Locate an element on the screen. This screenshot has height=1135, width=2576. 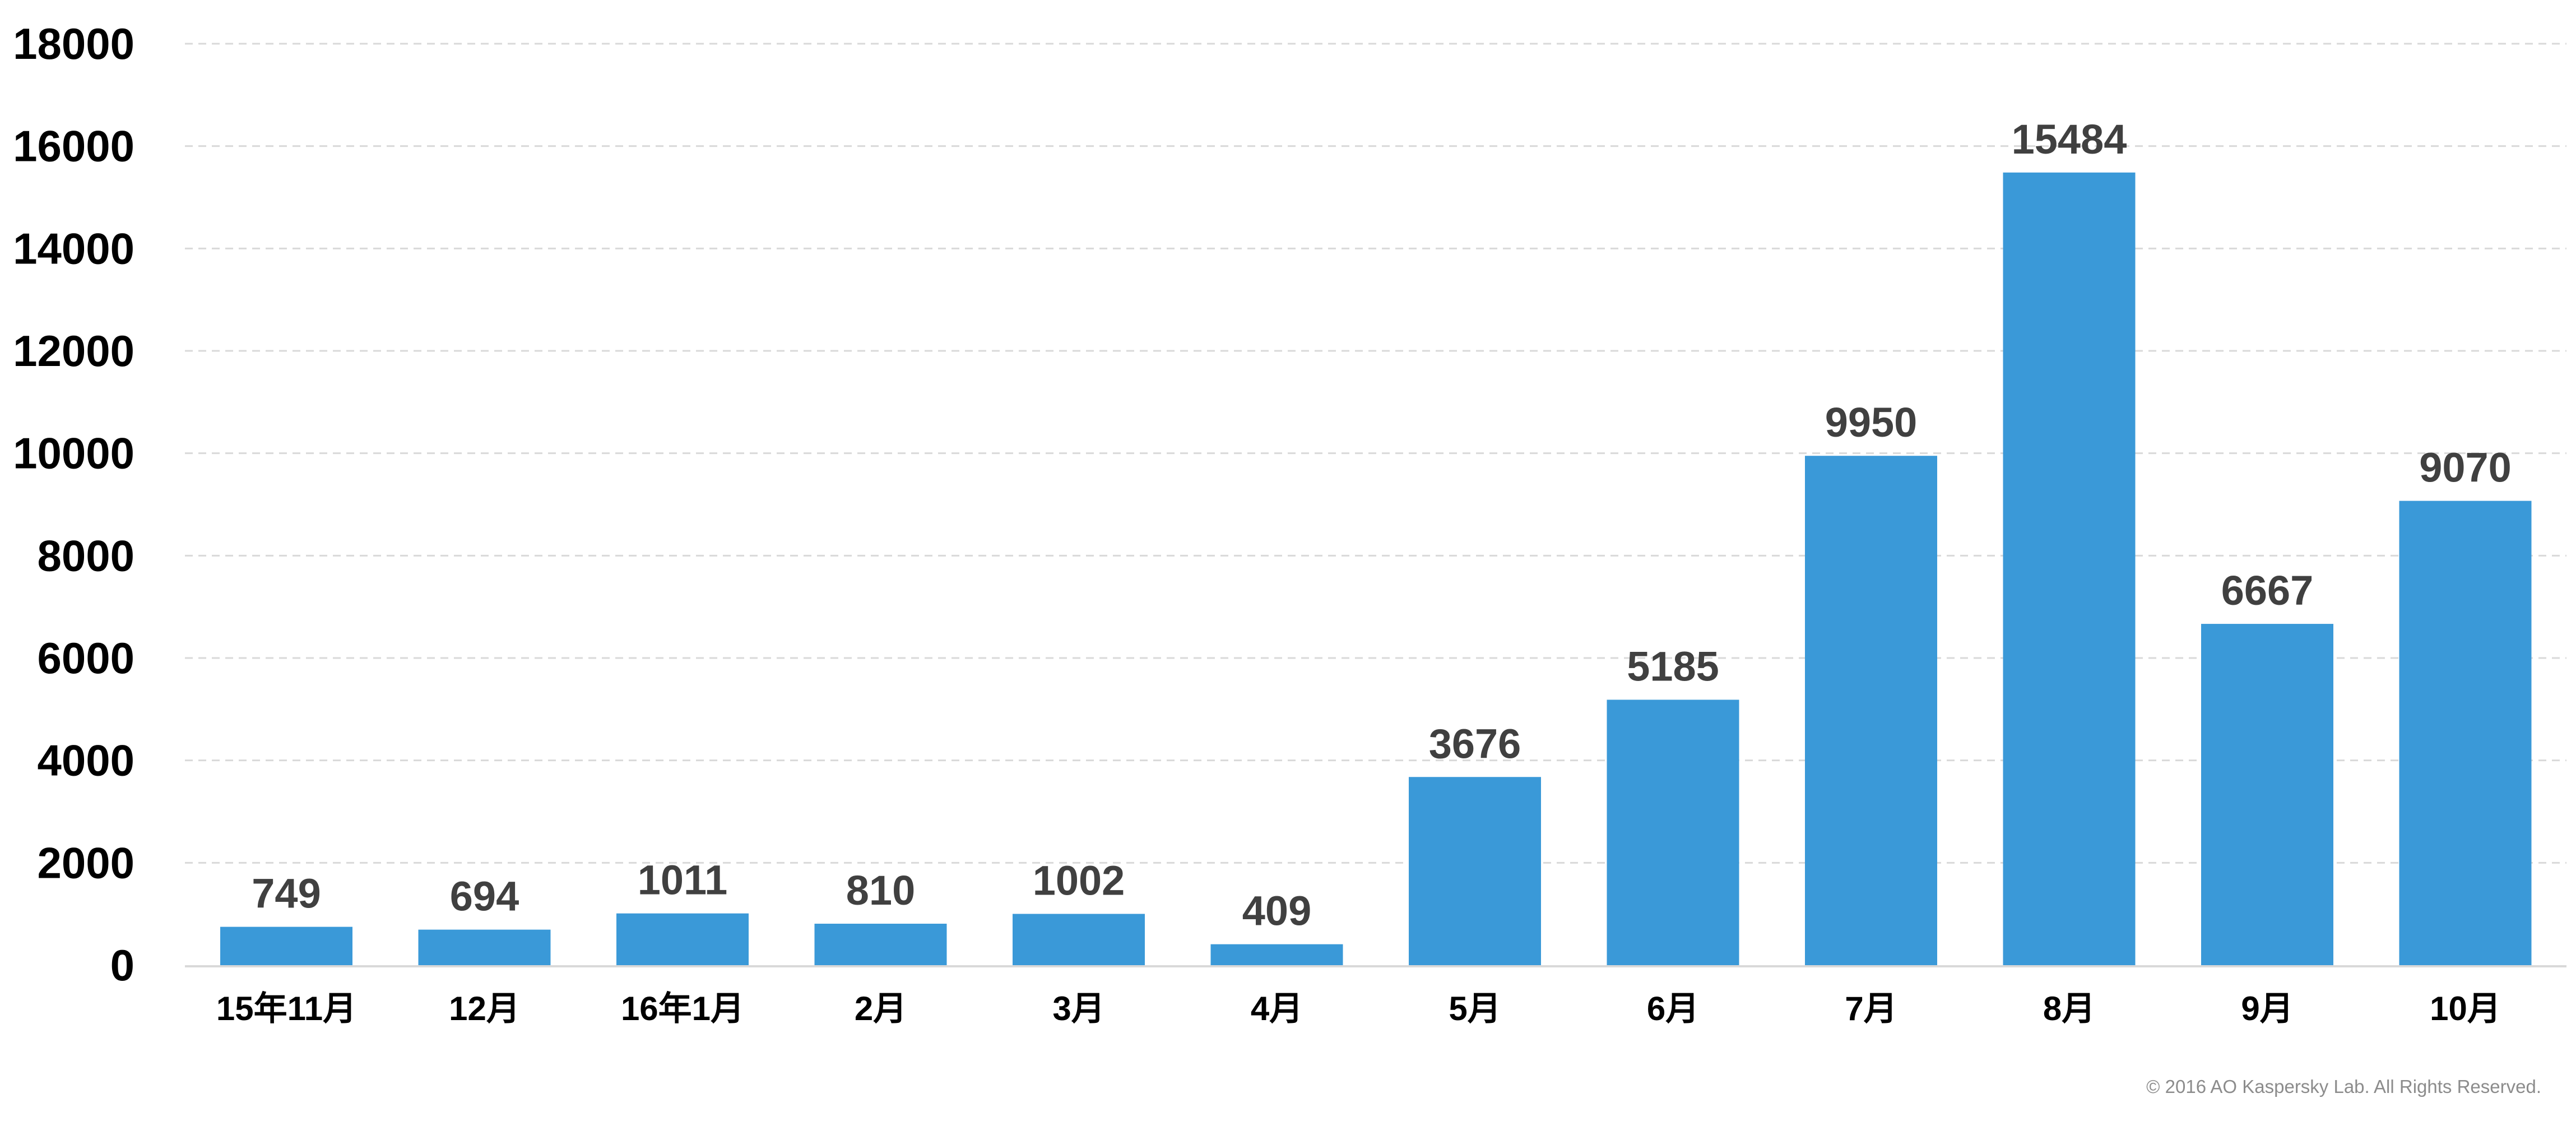
x-tick-label: 5月 is located at coordinates (1475, 1008).